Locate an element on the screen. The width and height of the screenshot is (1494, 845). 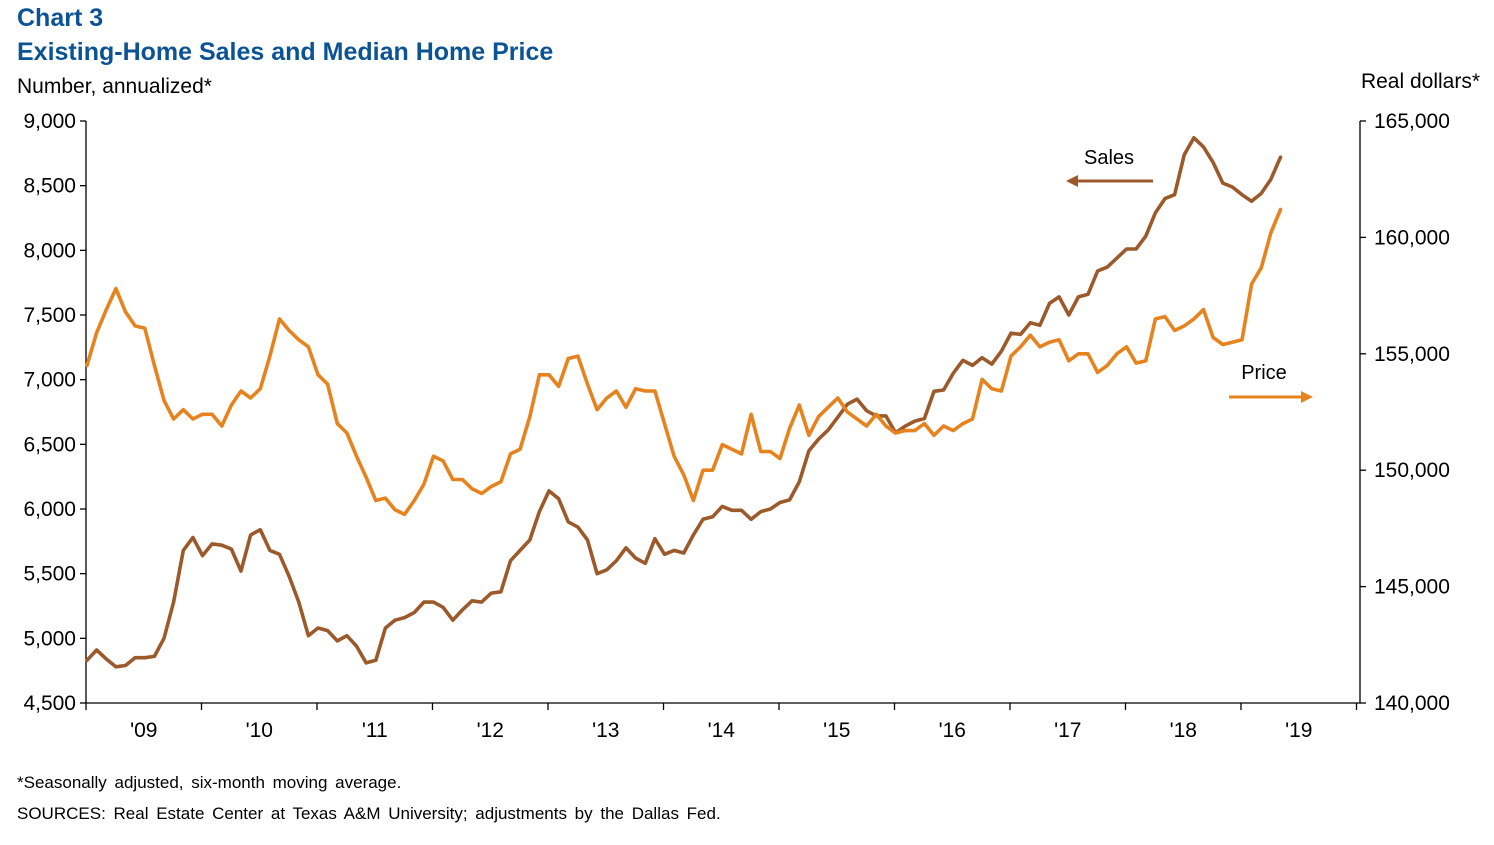
sales-arrowhead is located at coordinates (1072, 181).